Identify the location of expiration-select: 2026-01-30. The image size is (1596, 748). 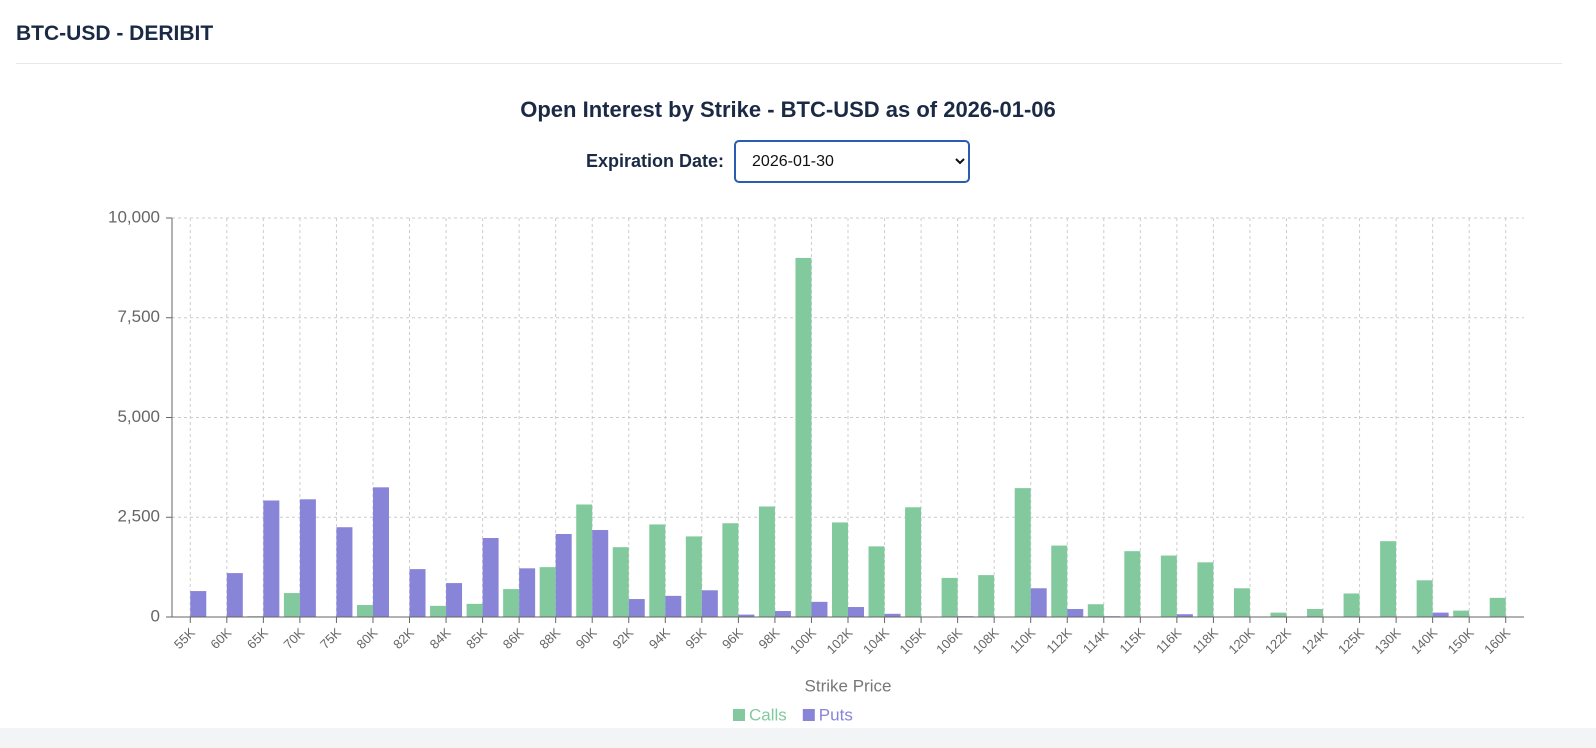
(852, 161).